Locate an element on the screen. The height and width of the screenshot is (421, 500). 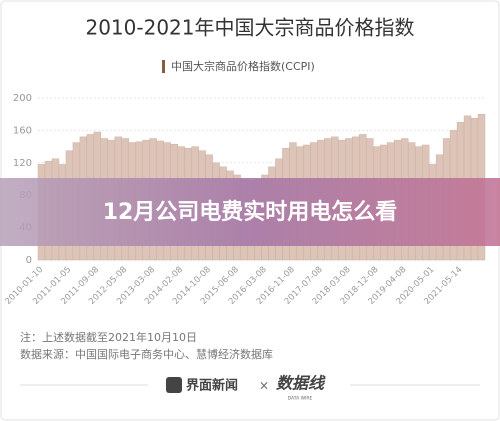
overlay-title: 12月公司电费实时用电怎么看 is located at coordinates (250, 212).